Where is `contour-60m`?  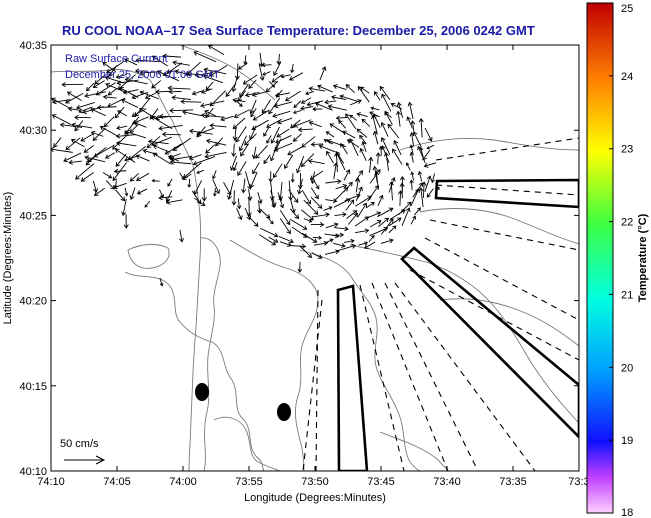
contour-60m is located at coordinates (499, 226).